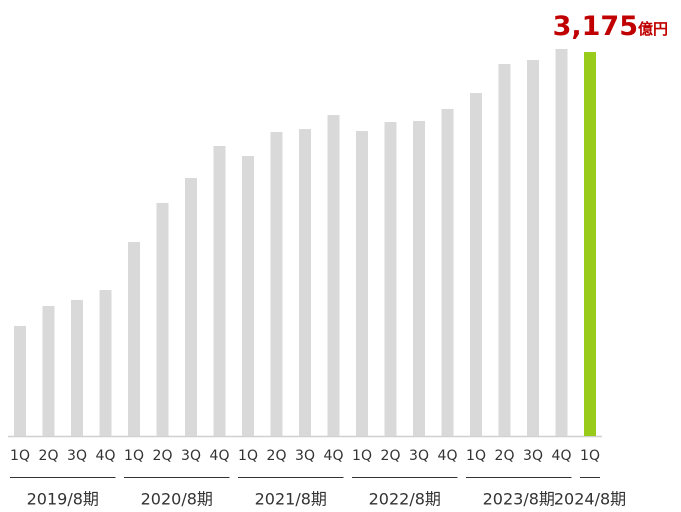 The height and width of the screenshot is (512, 681). I want to click on group-label: 2023/8期, so click(519, 499).